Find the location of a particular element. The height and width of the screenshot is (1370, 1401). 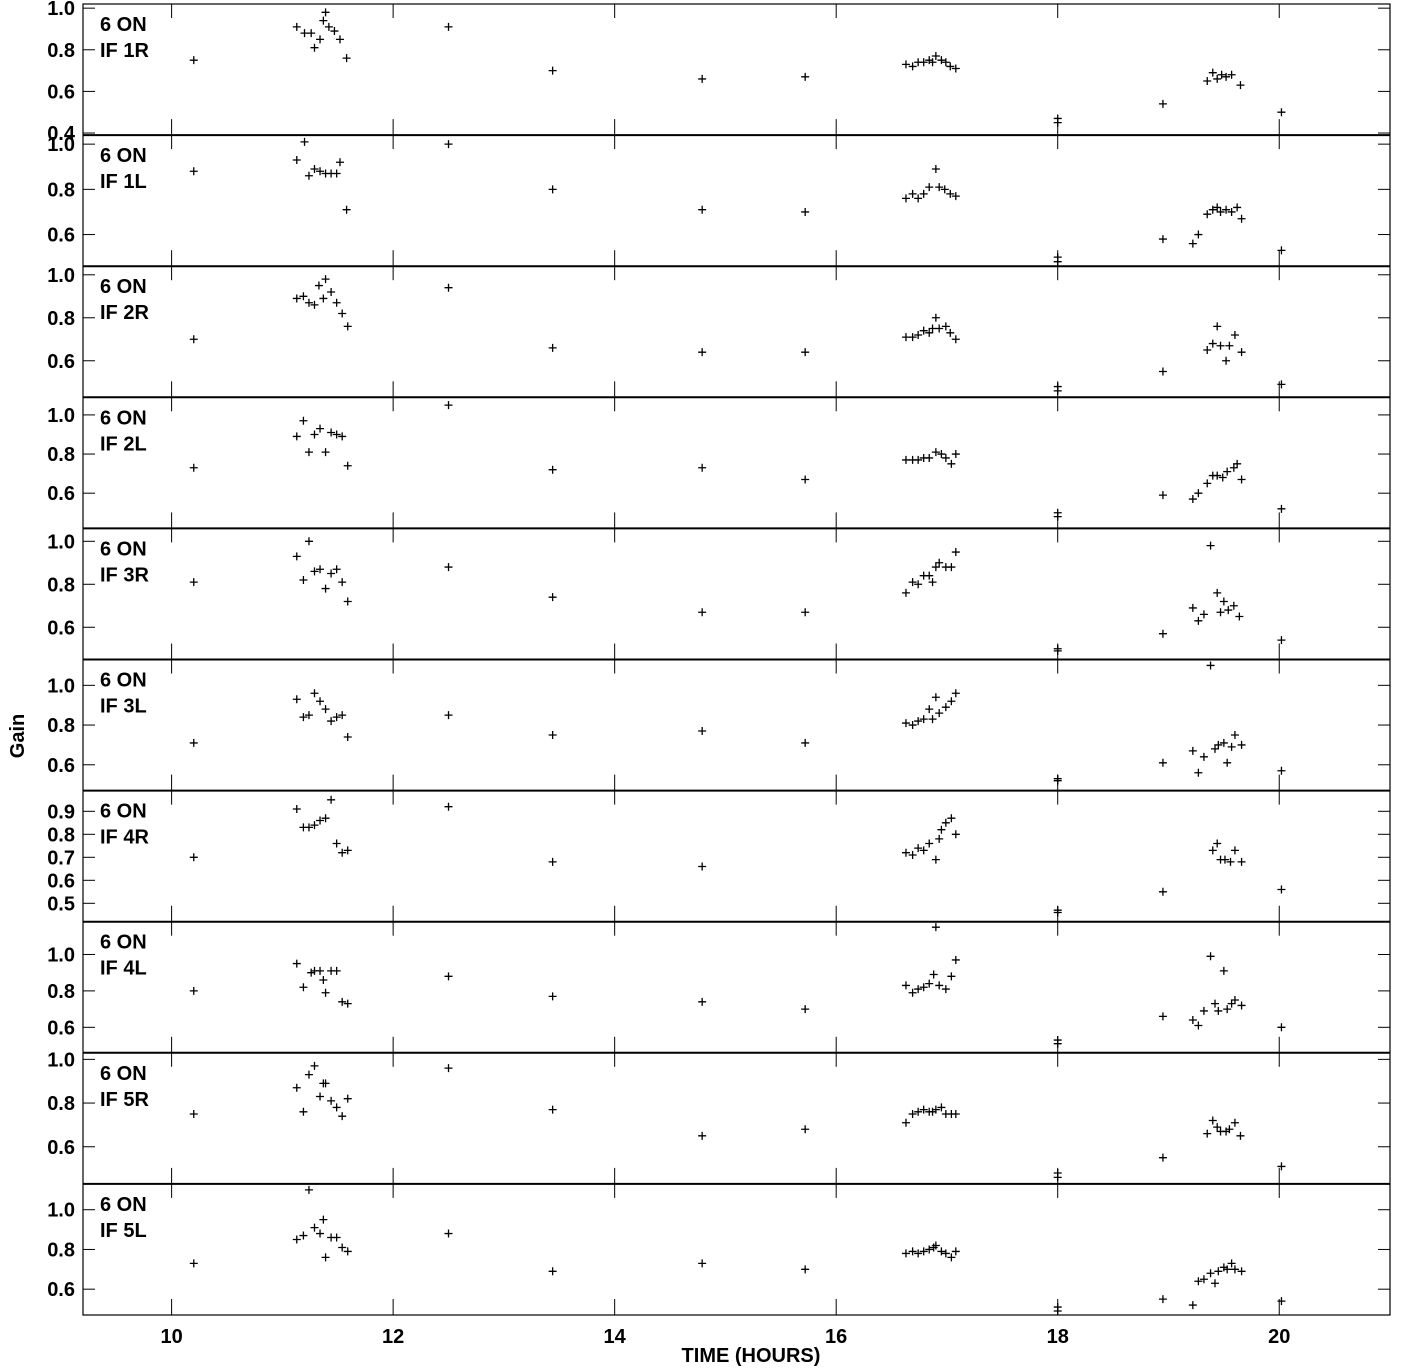

panel-title-if: IF 2L is located at coordinates (123, 444).